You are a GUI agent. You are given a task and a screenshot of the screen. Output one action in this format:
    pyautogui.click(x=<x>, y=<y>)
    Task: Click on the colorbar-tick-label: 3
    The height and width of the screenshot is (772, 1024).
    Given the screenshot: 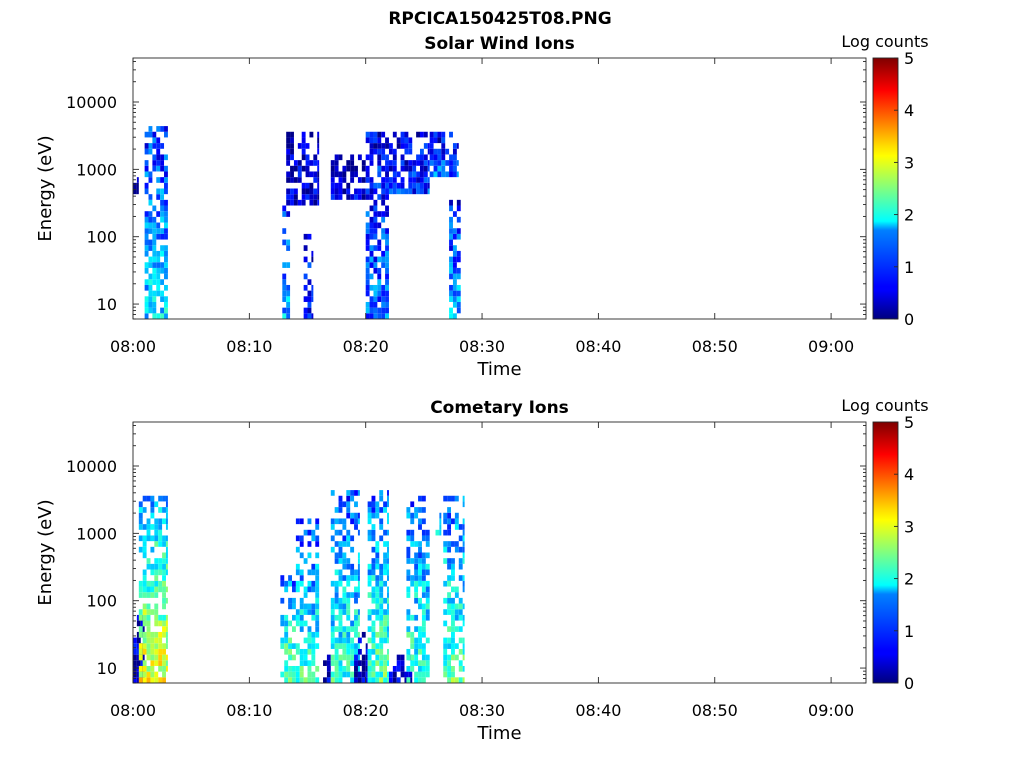 What is the action you would take?
    pyautogui.click(x=909, y=162)
    